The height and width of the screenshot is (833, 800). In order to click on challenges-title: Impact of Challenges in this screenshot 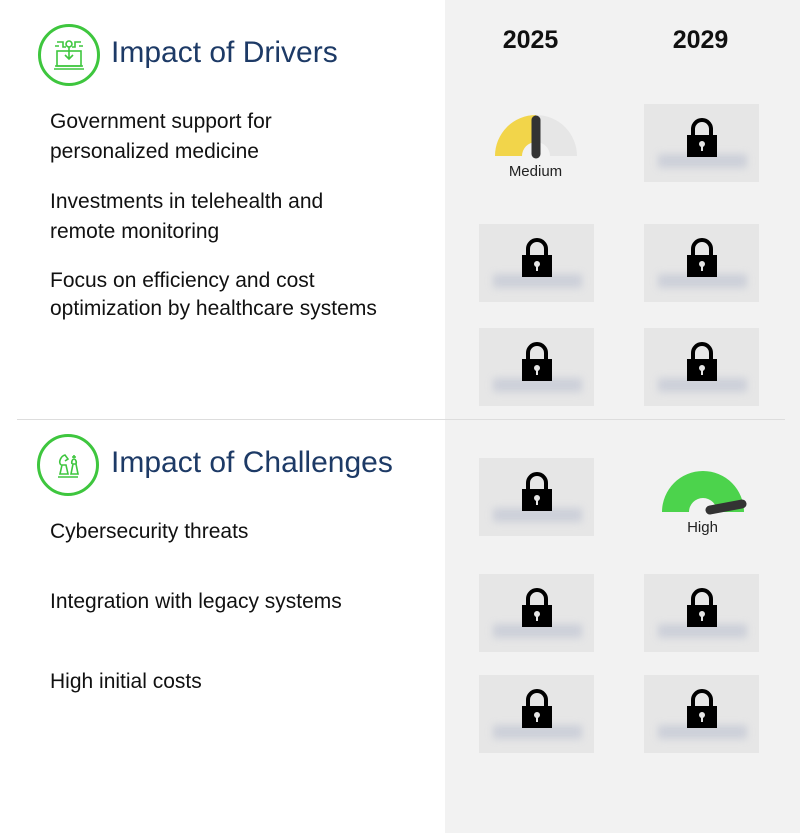, I will do `click(252, 462)`.